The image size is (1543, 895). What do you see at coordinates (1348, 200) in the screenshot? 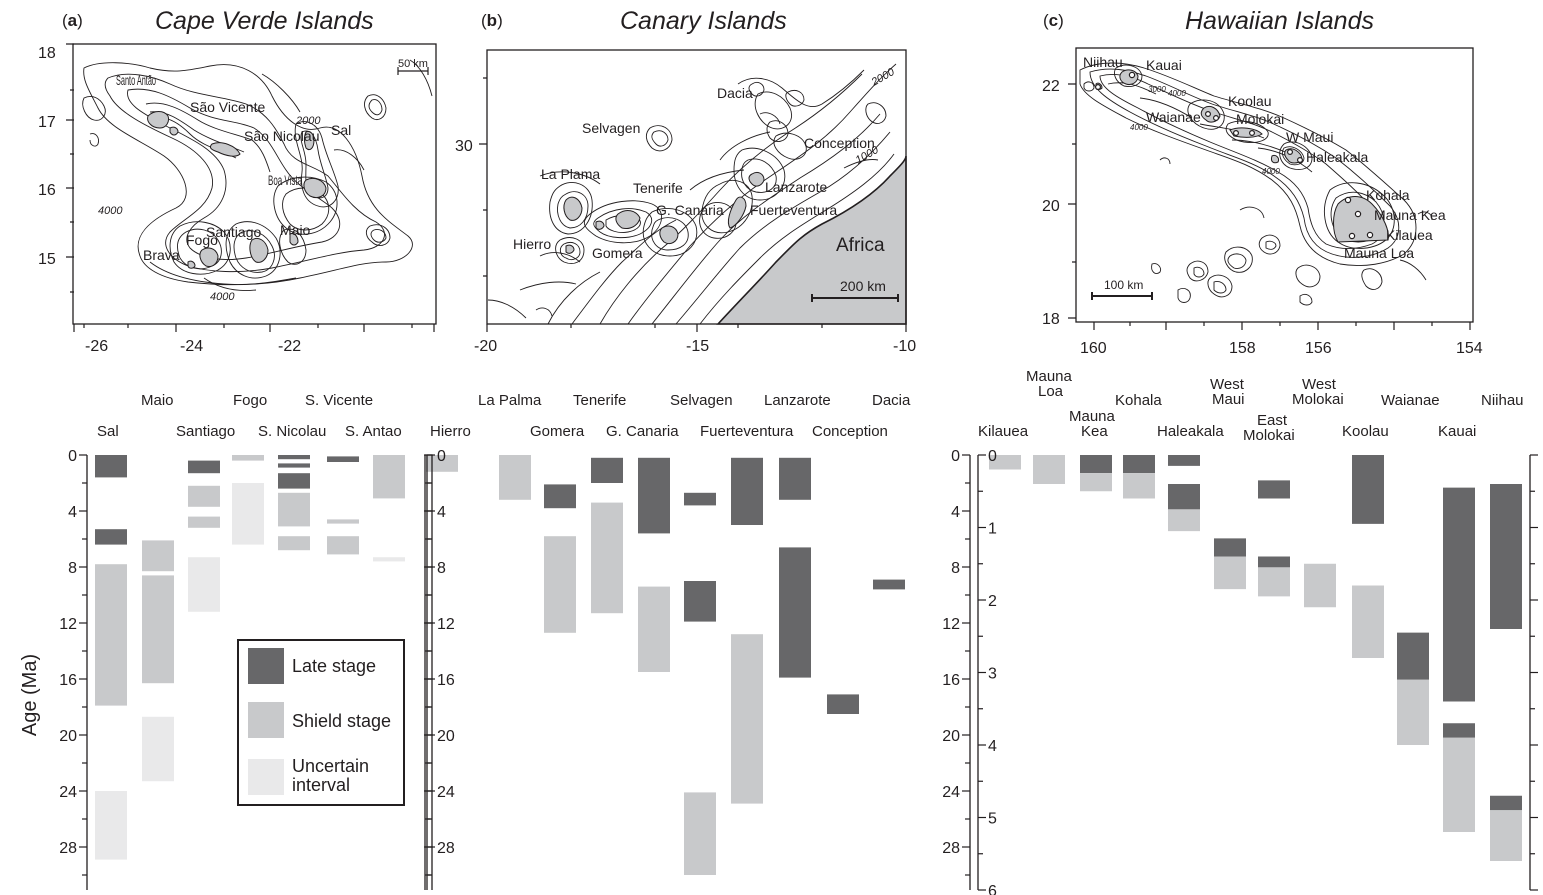
I see `volcano-marker-kohala` at bounding box center [1348, 200].